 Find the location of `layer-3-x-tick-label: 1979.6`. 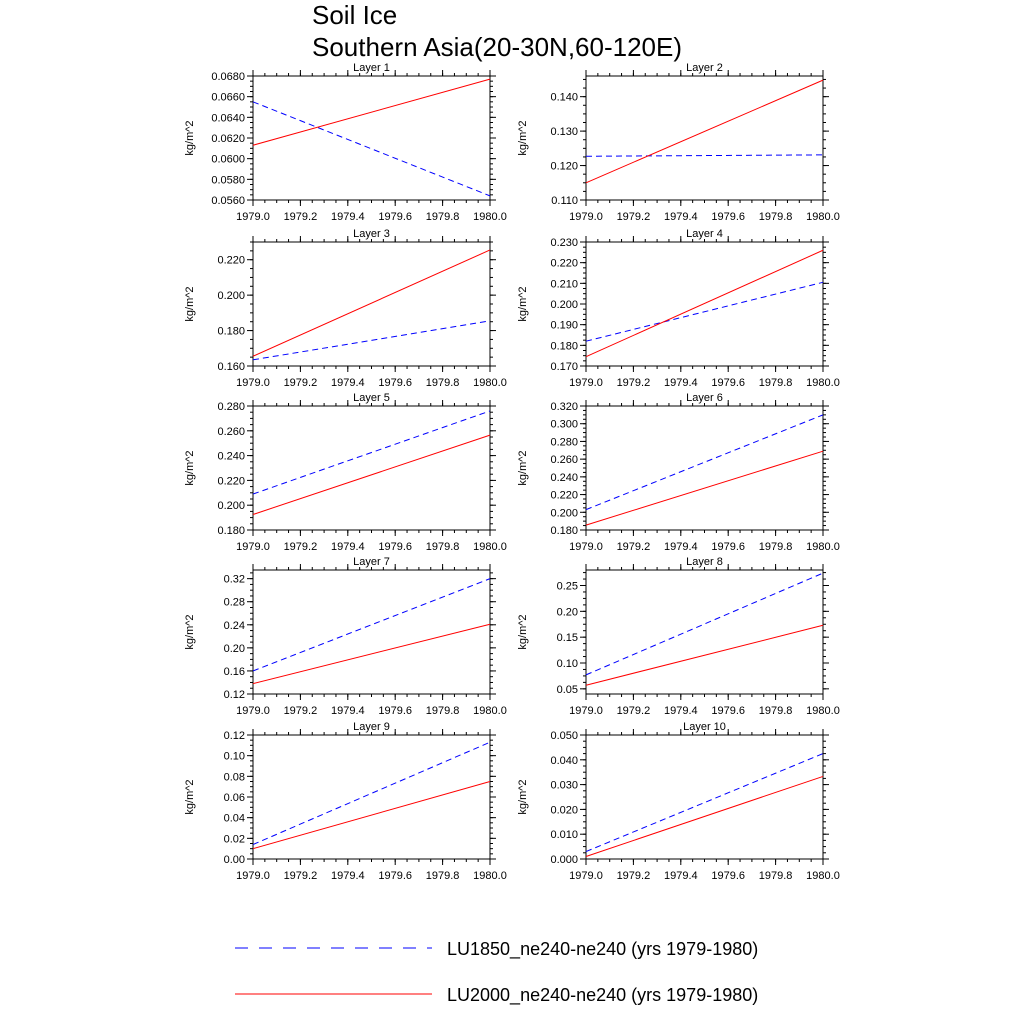

layer-3-x-tick-label: 1979.6 is located at coordinates (395, 383).